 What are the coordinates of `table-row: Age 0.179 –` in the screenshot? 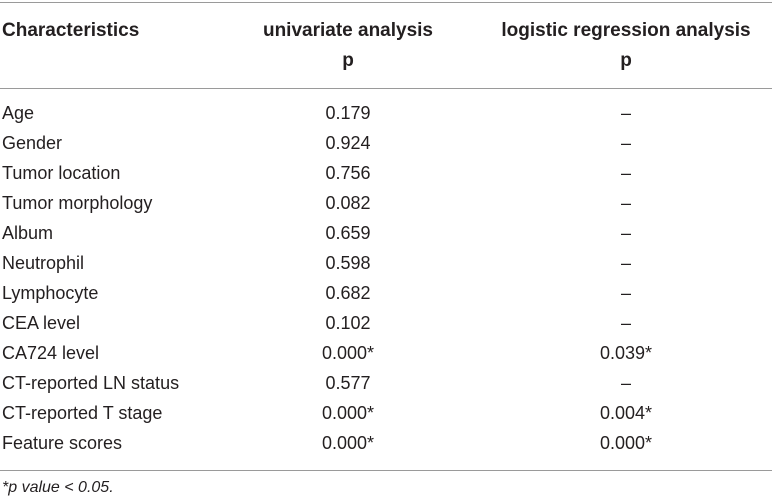 It's located at (386, 113).